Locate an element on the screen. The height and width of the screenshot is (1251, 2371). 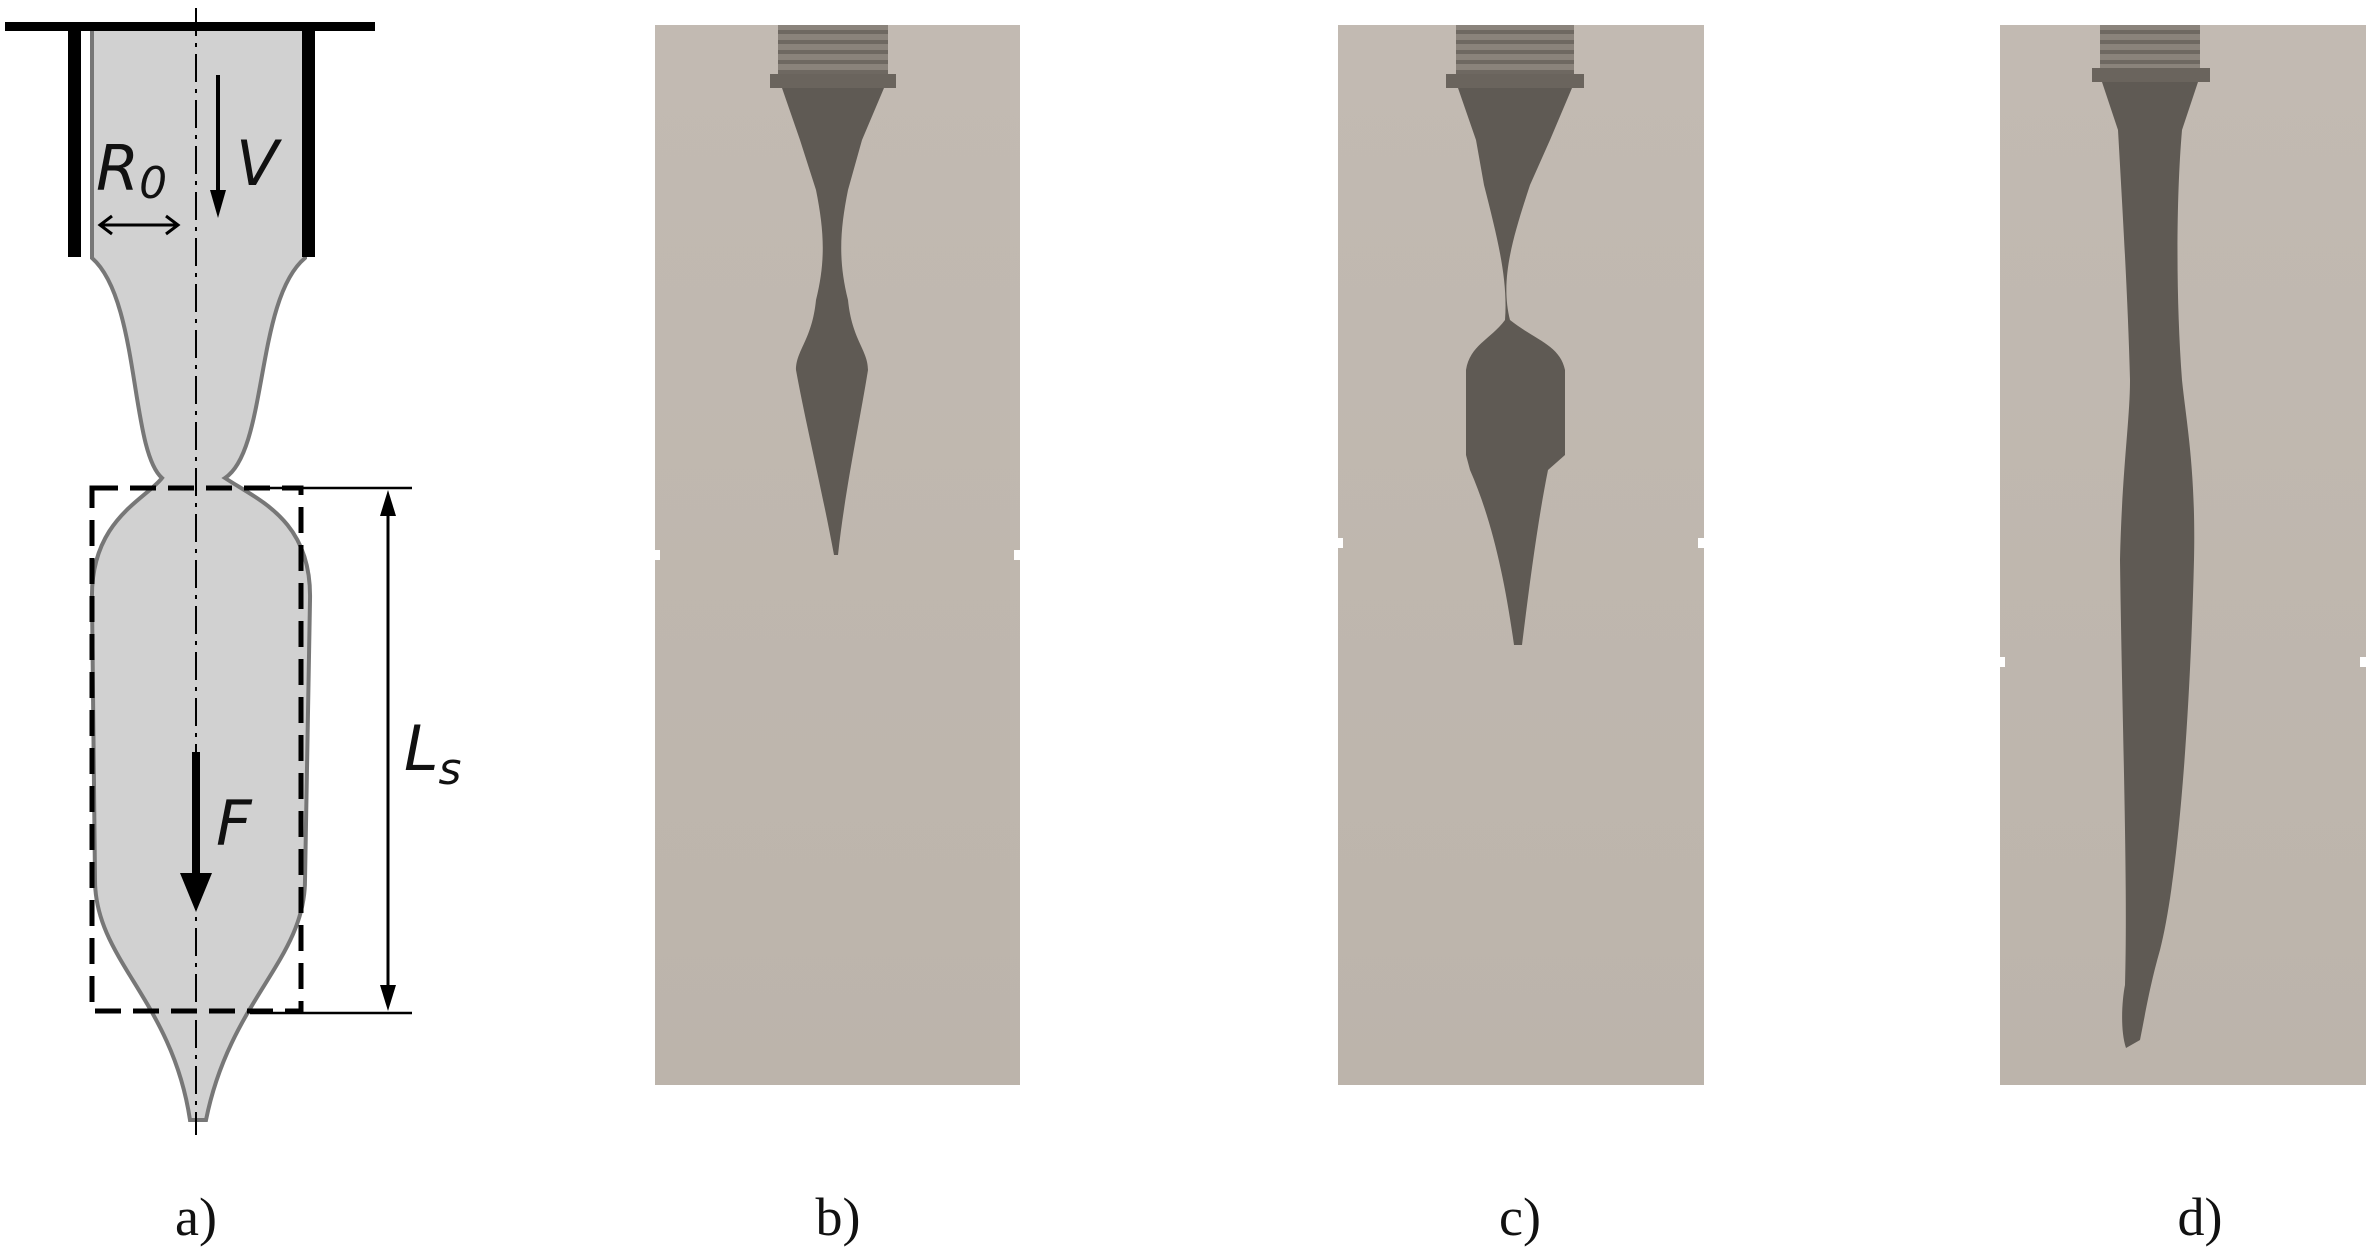
radius-symbol-subscript: 0 is located at coordinates (153, 183).